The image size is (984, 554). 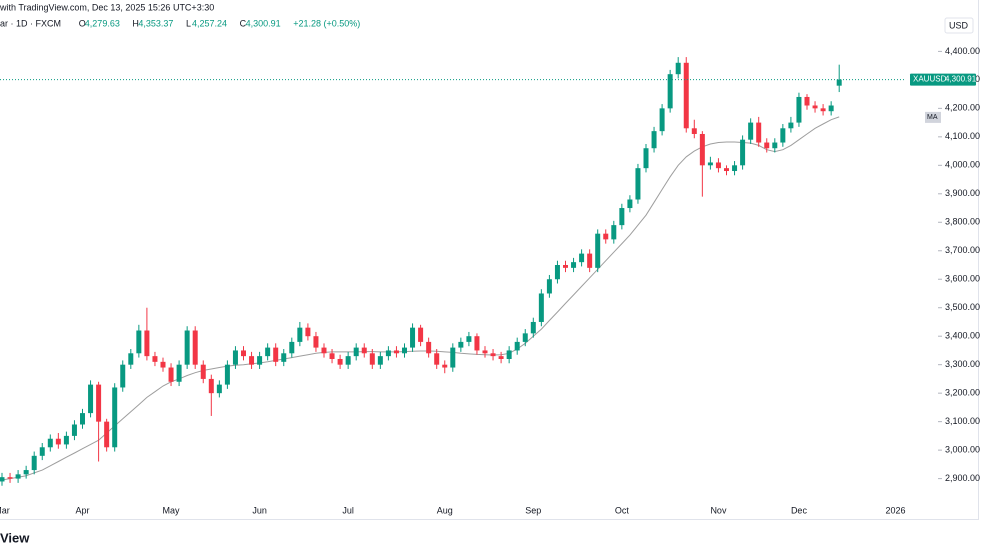 What do you see at coordinates (962, 222) in the screenshot?
I see `y-tick-label: 3,800.00` at bounding box center [962, 222].